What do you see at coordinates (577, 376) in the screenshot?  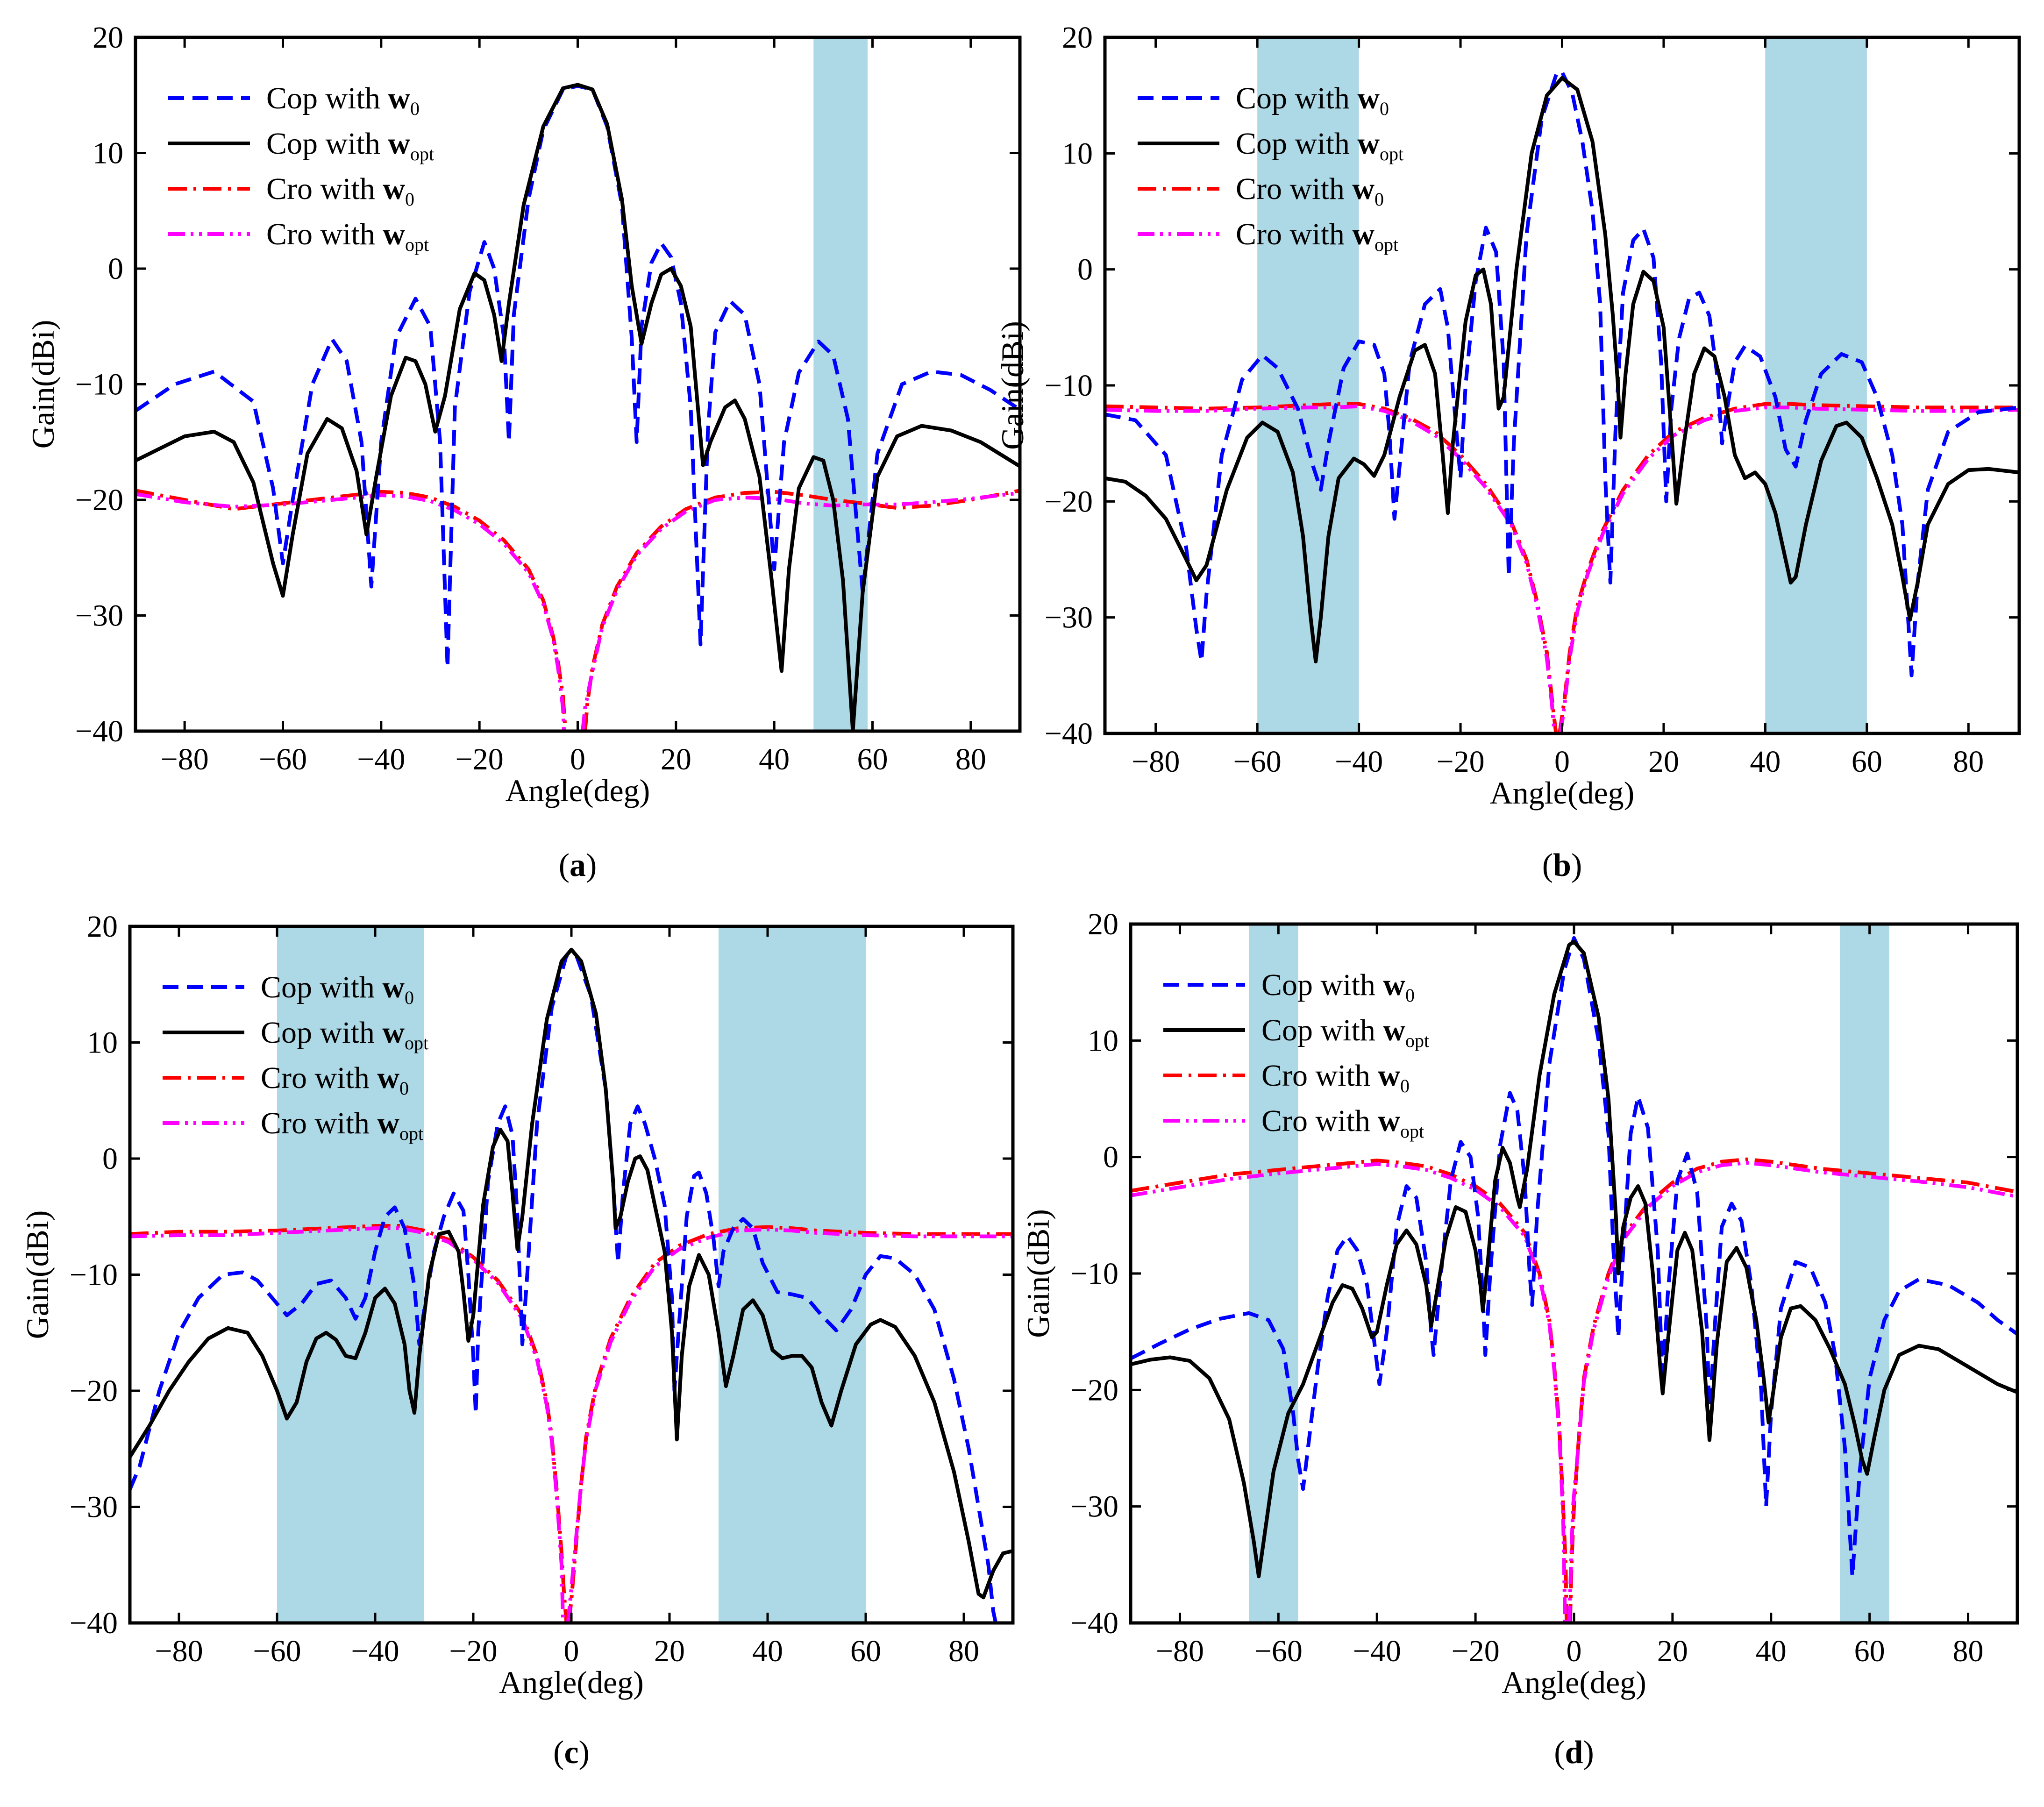 I see `series-cop-w0-line` at bounding box center [577, 376].